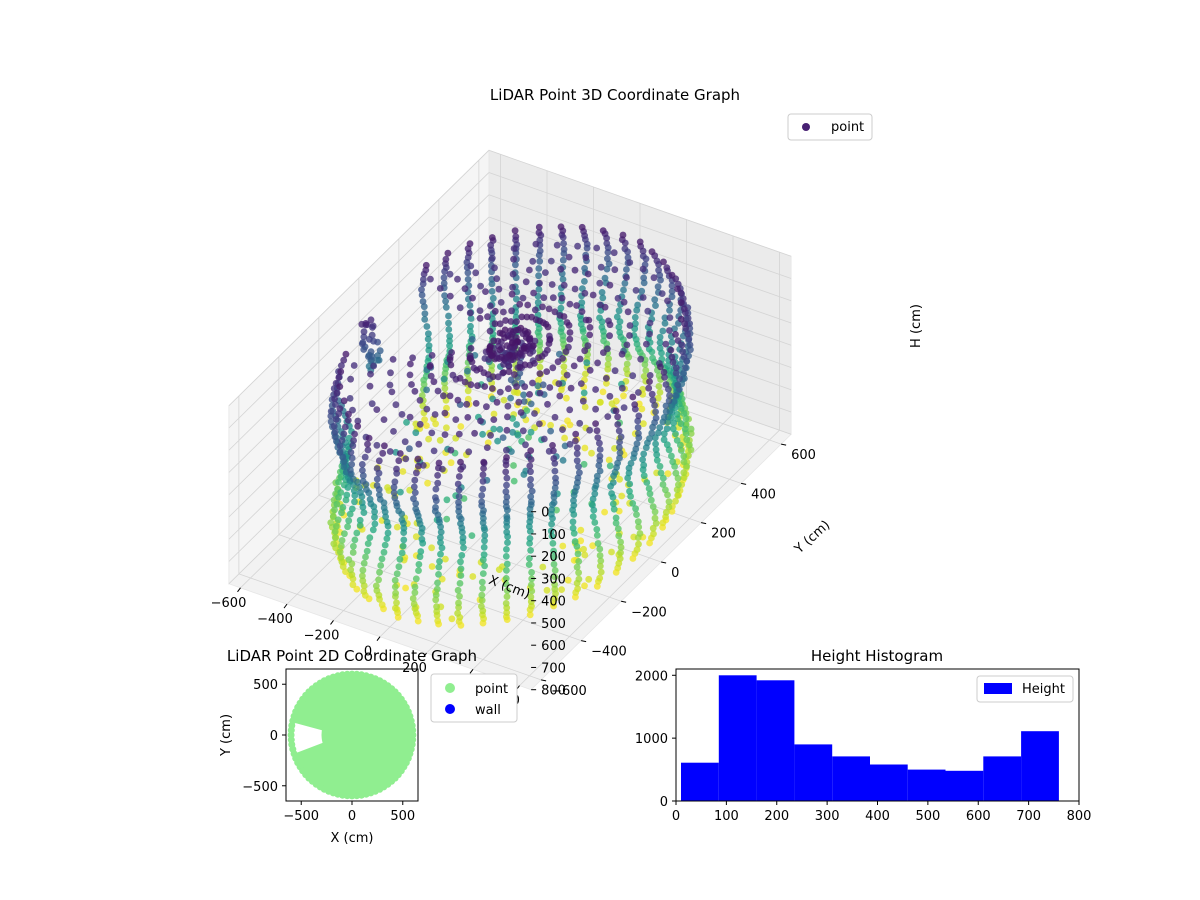  Describe the element at coordinates (402, 816) in the screenshot. I see `chart-2d-x-tick-label: 500` at that location.